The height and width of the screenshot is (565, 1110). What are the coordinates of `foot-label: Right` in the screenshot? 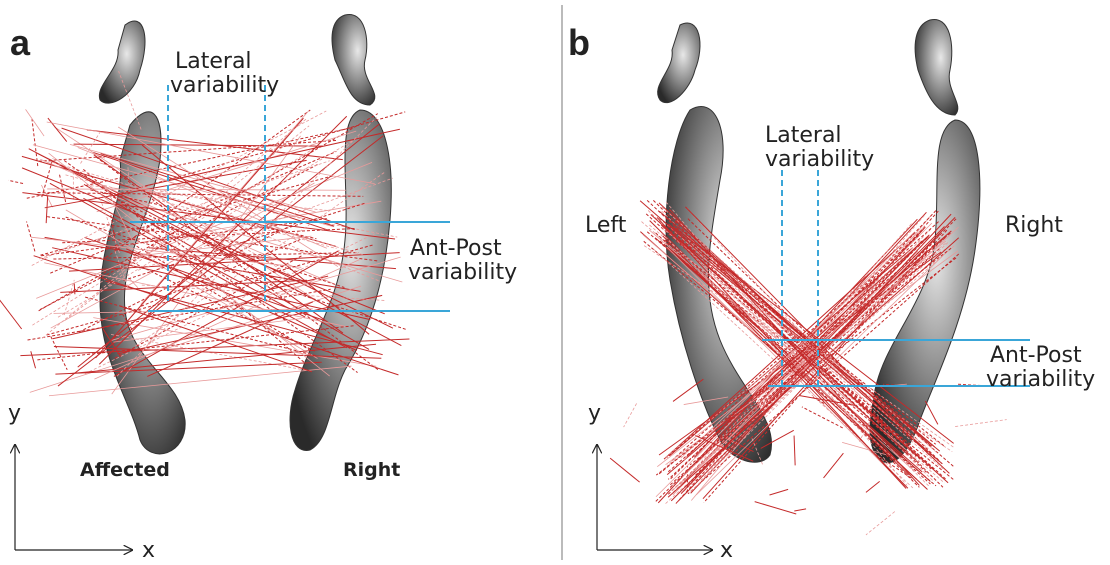 It's located at (1034, 225).